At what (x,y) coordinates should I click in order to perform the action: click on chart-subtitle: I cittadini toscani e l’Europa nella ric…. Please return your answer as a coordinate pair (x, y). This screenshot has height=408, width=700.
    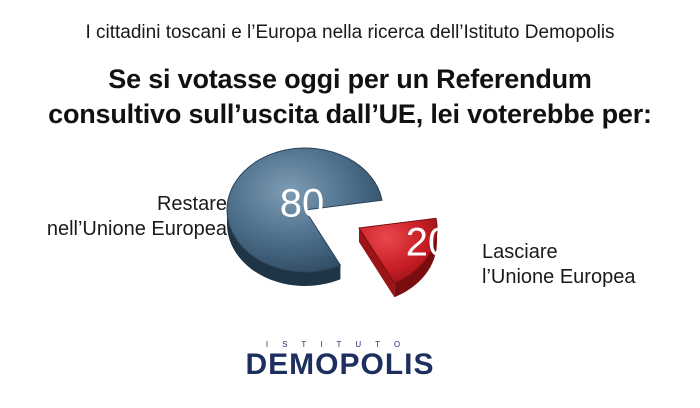
    Looking at the image, I should click on (350, 32).